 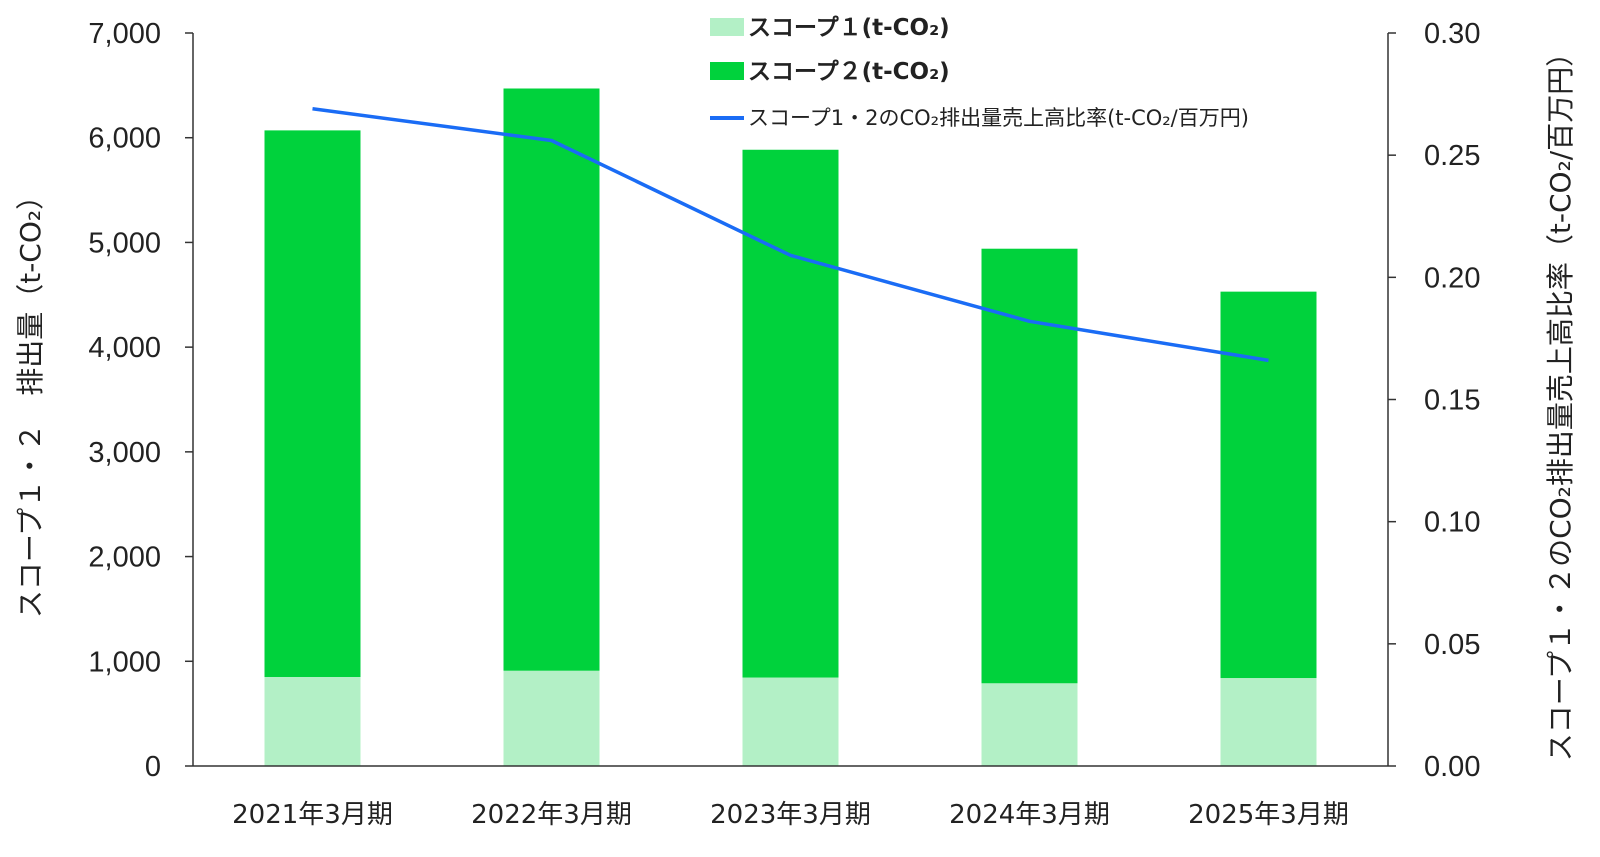 What do you see at coordinates (30, 400) in the screenshot?
I see `y-axis-title: スコープ１・２ 排出量（t-CO₂）` at bounding box center [30, 400].